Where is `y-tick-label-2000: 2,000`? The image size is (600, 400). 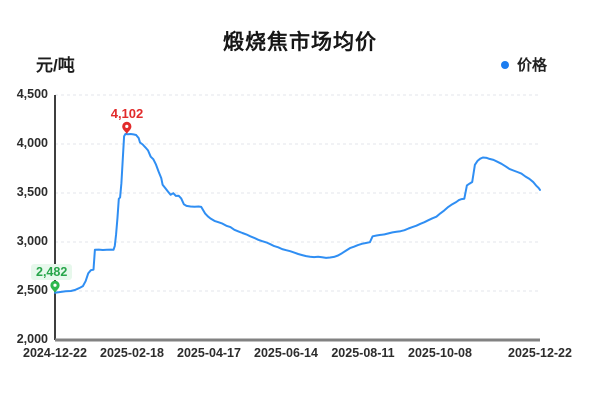 y-tick-label-2000: 2,000 is located at coordinates (32, 339).